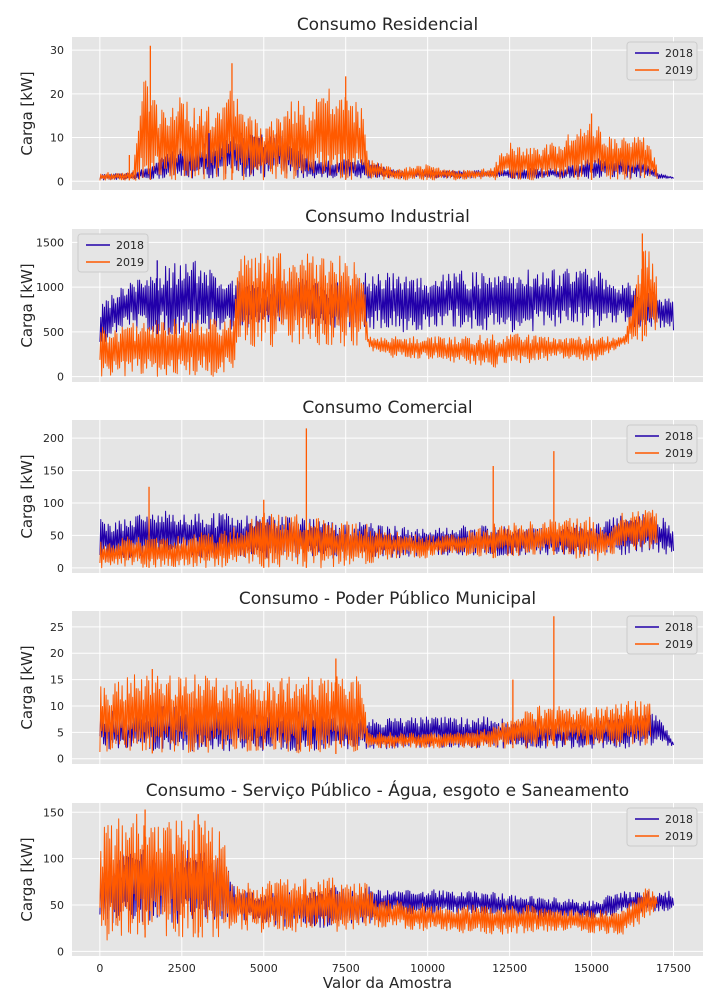 The height and width of the screenshot is (1008, 720). I want to click on series-line-2018, so click(386, 301).